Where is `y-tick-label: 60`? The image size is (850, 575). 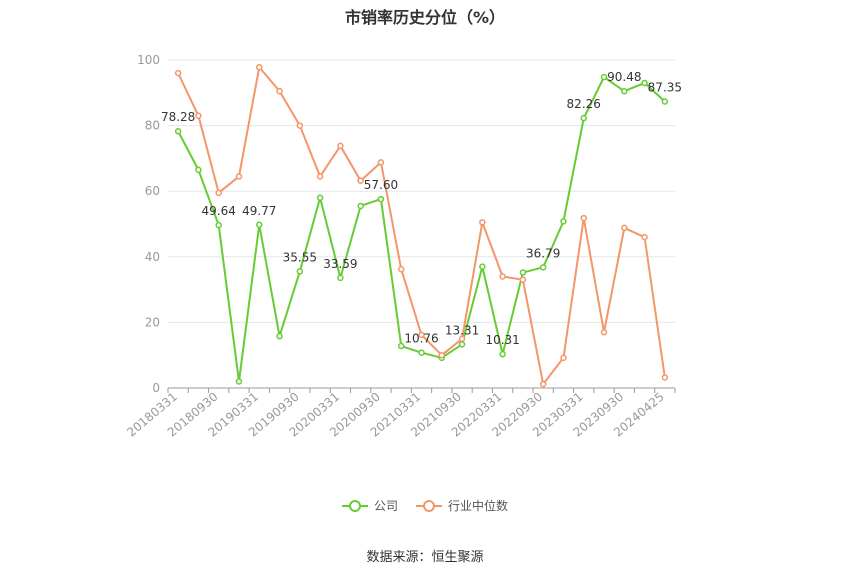 y-tick-label: 60 is located at coordinates (152, 191).